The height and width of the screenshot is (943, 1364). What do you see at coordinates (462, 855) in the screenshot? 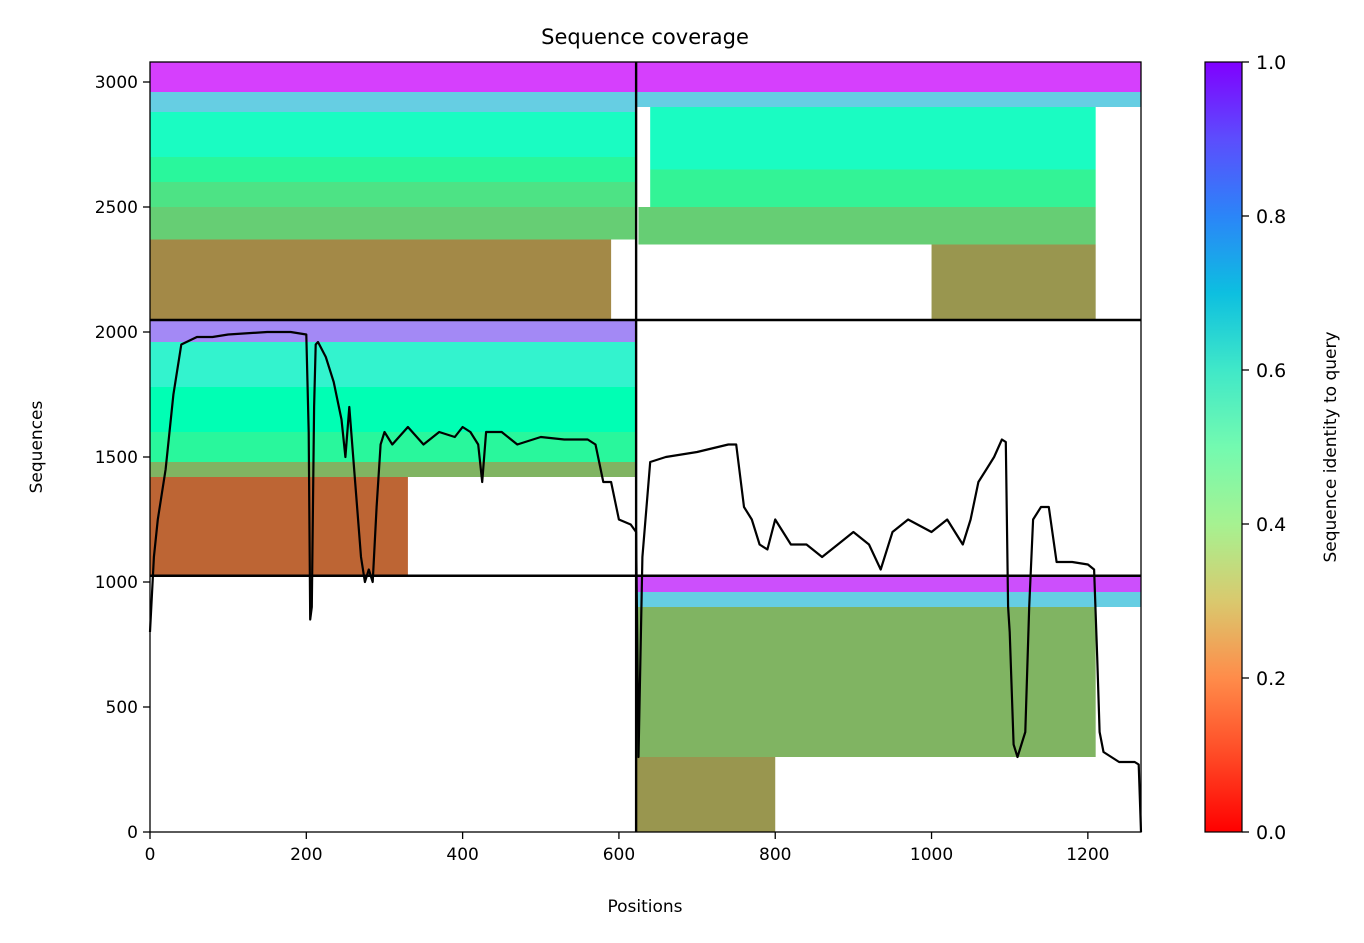
I see `x-tick-label: 400` at bounding box center [462, 855].